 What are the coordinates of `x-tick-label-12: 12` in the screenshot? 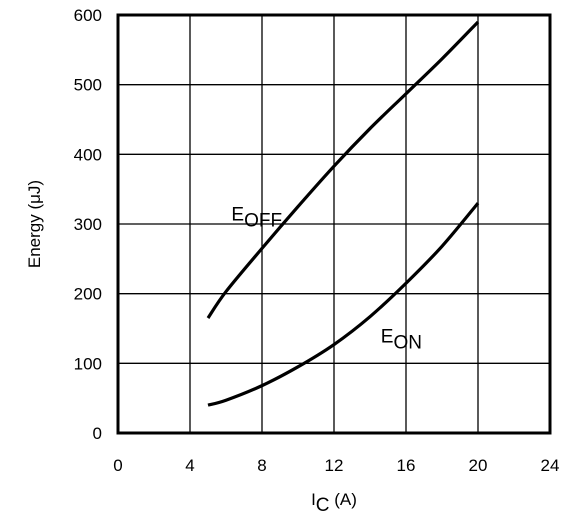 It's located at (334, 465).